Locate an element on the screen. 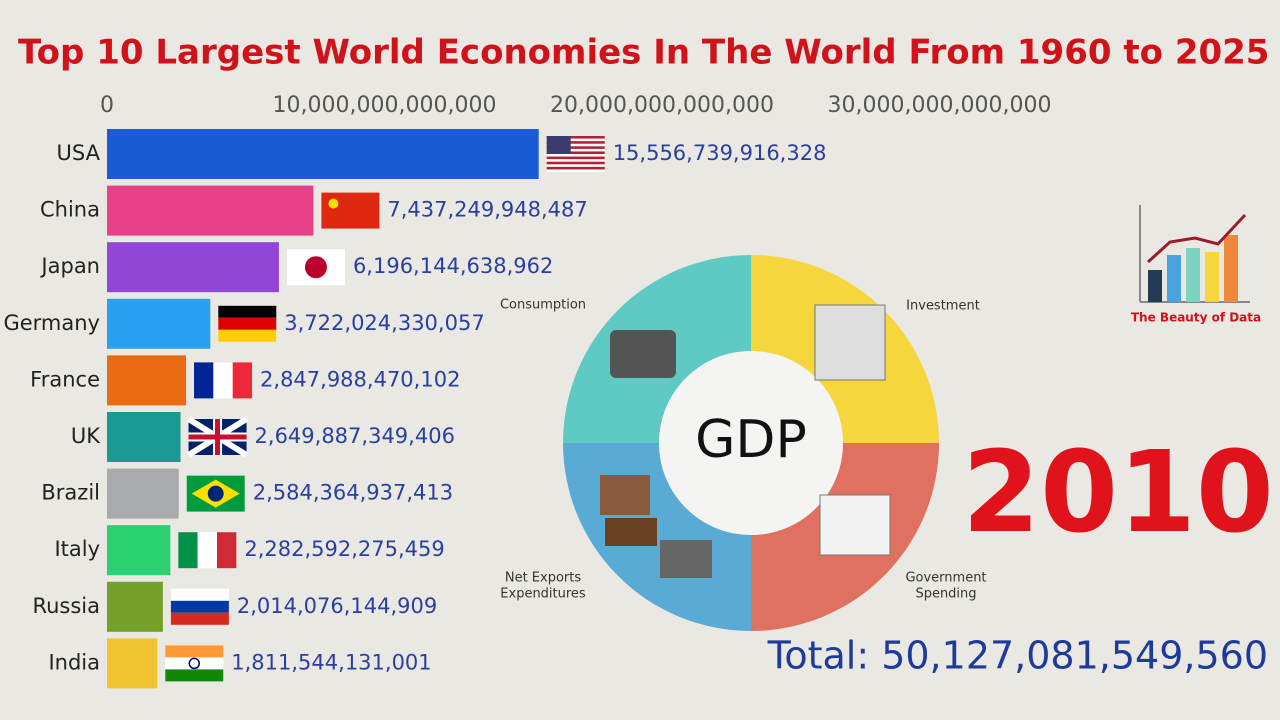 The image size is (1280, 720). bank-icon is located at coordinates (855, 525).